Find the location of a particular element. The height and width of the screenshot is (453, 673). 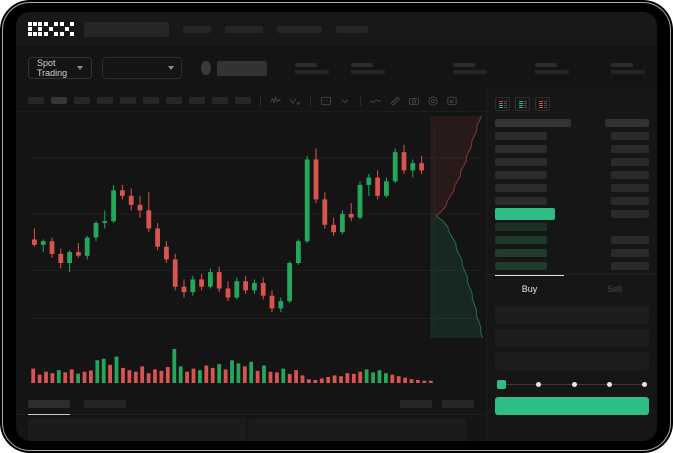

indicator-icon is located at coordinates (276, 101).